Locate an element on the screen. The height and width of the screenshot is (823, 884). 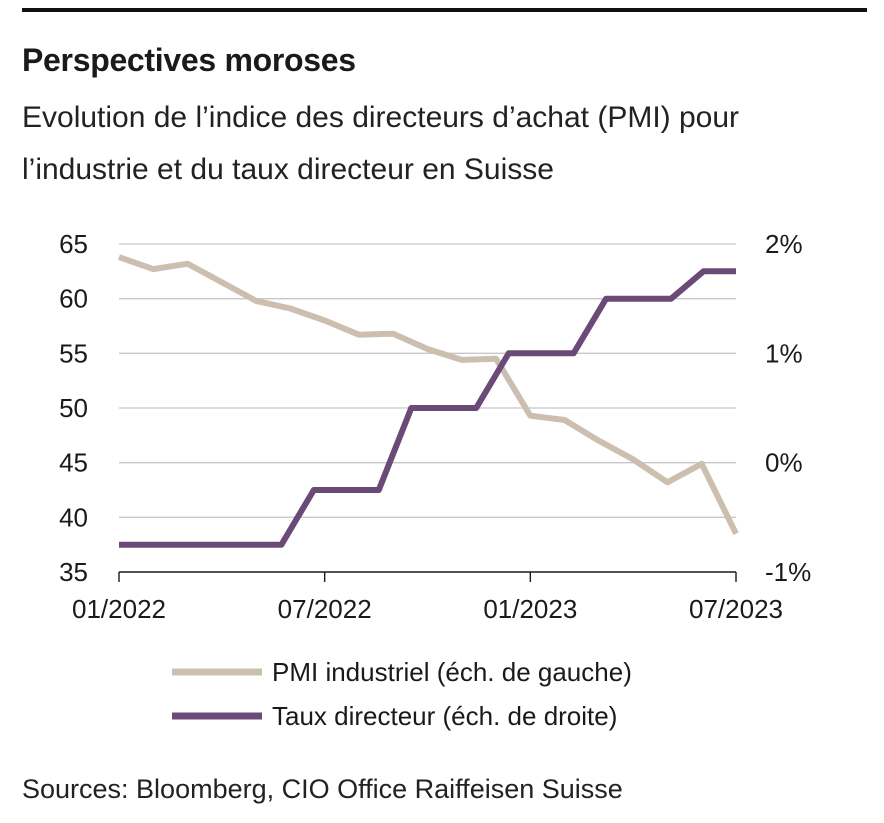
y-left-tick-label: 35 is located at coordinates (73, 572).